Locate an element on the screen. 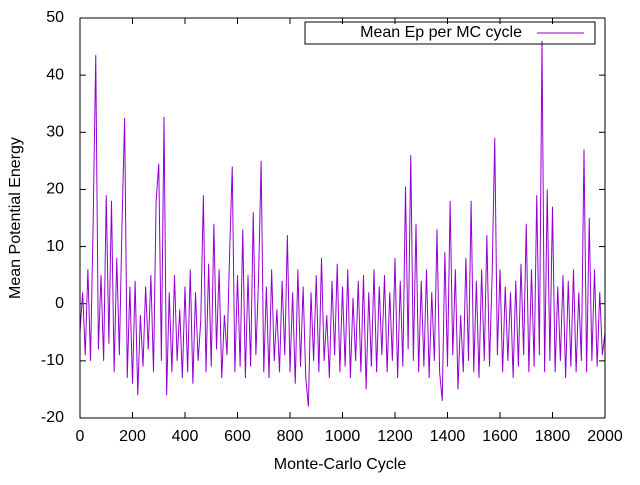  x-tick-label: 2000 is located at coordinates (605, 436).